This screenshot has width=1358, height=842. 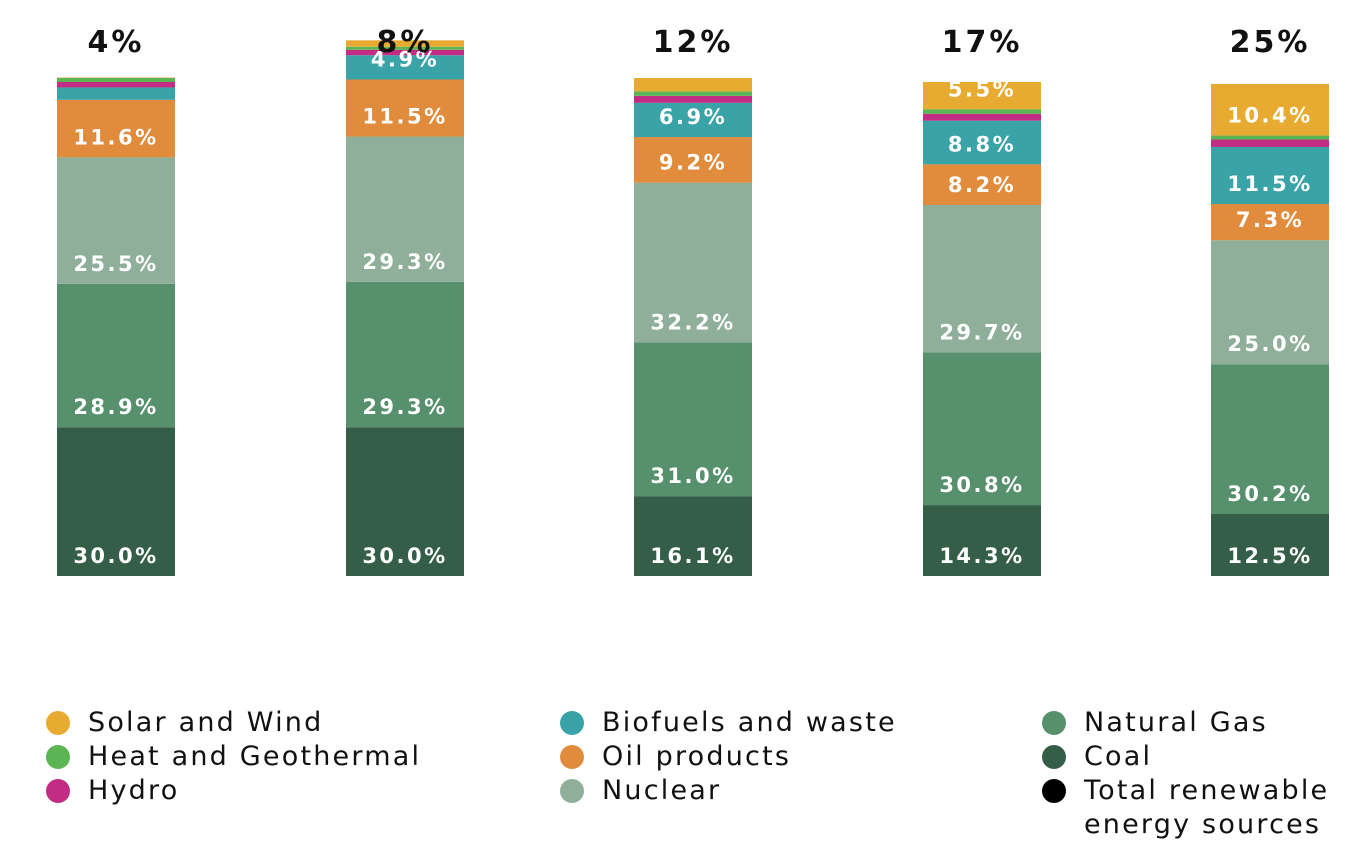 I want to click on data-label-oil-products-4: 8.2%, so click(x=982, y=185).